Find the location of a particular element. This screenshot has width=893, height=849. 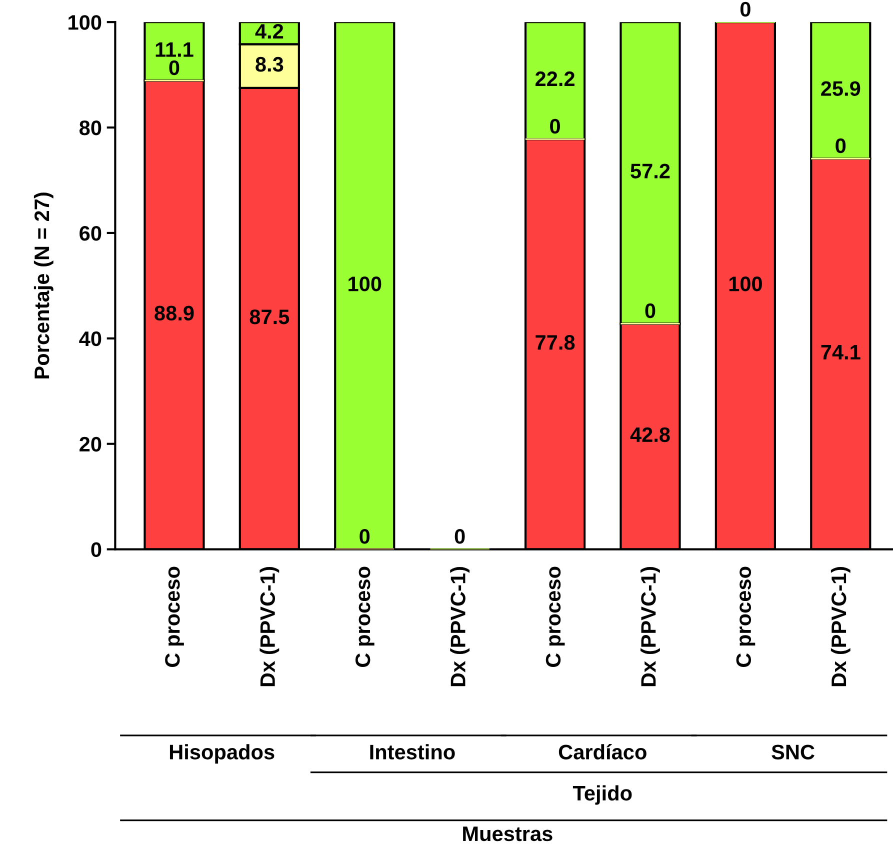

y-axis-title: Porcentaje (N = 27) is located at coordinates (44, 285).